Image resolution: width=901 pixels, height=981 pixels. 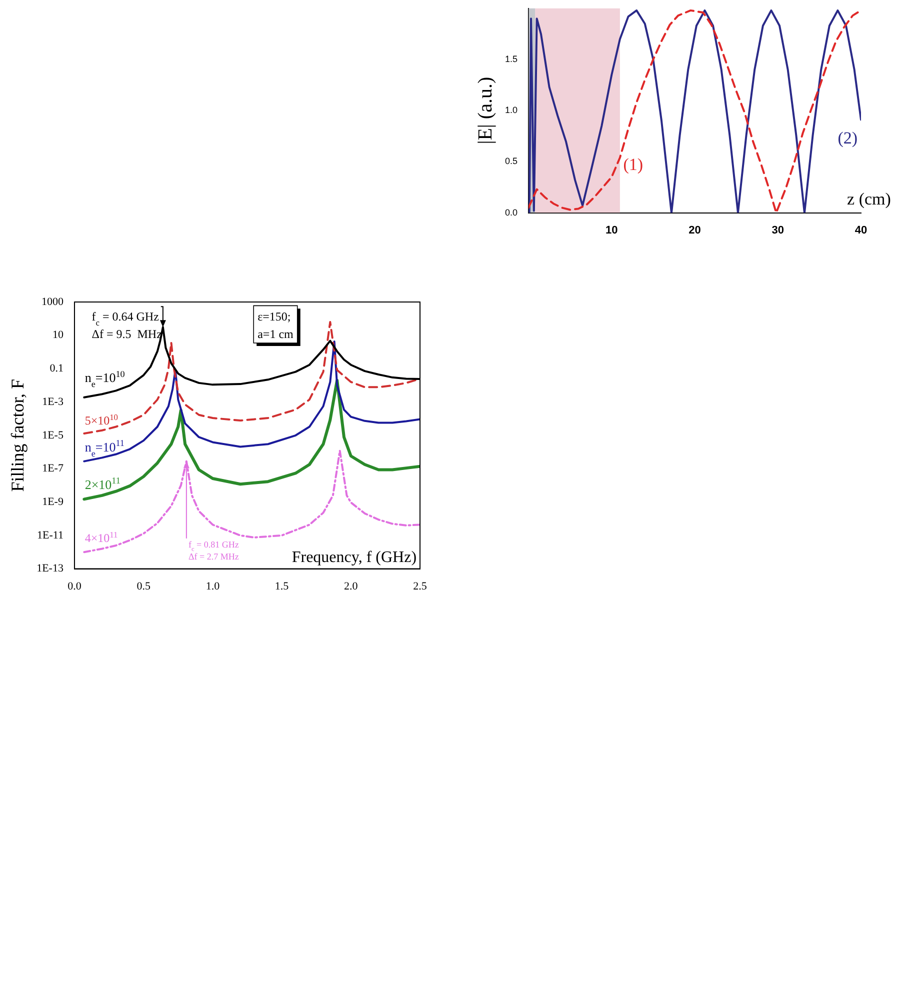 What do you see at coordinates (420, 586) in the screenshot?
I see `x-tick-label: 2.5` at bounding box center [420, 586].